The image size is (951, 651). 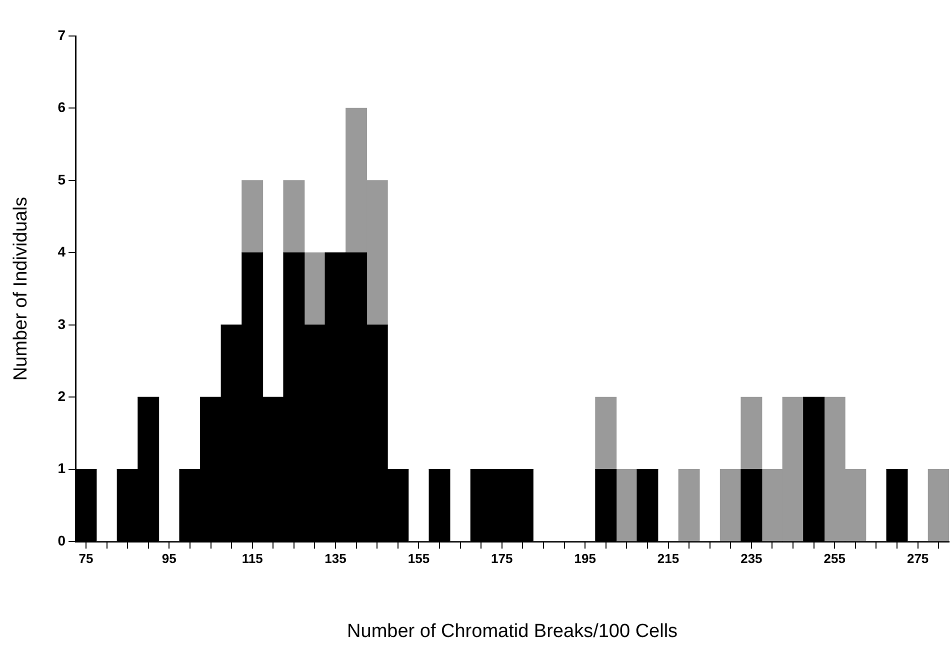 I want to click on x-tick-label: 255, so click(x=835, y=558).